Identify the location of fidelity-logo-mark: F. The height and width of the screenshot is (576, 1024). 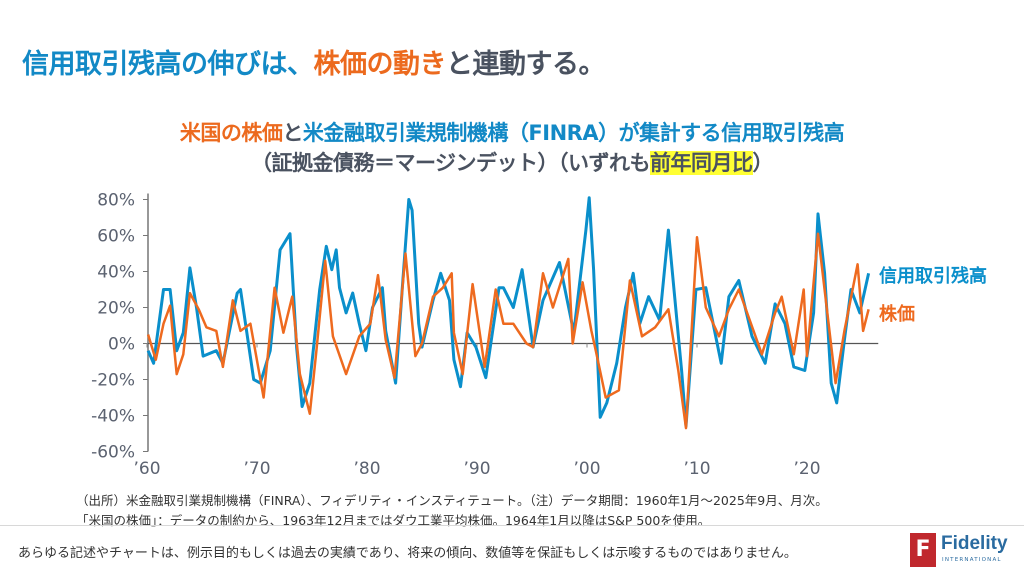
(923, 550).